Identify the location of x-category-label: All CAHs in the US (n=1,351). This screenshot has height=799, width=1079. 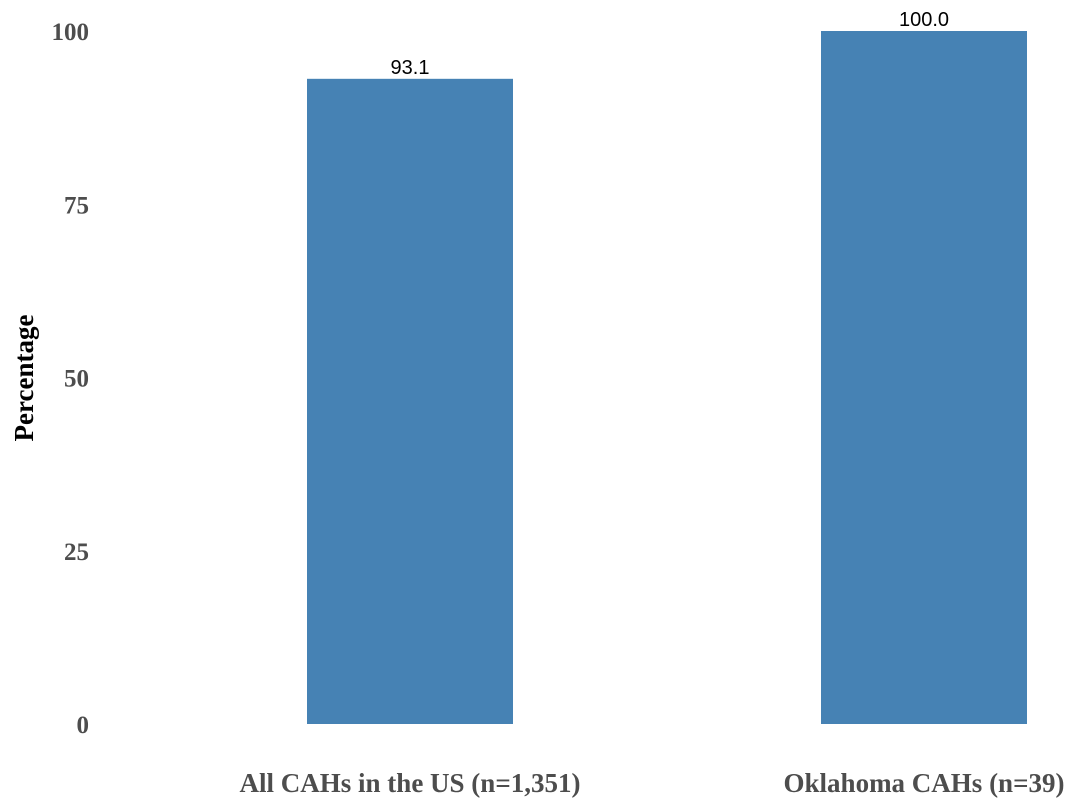
(410, 783).